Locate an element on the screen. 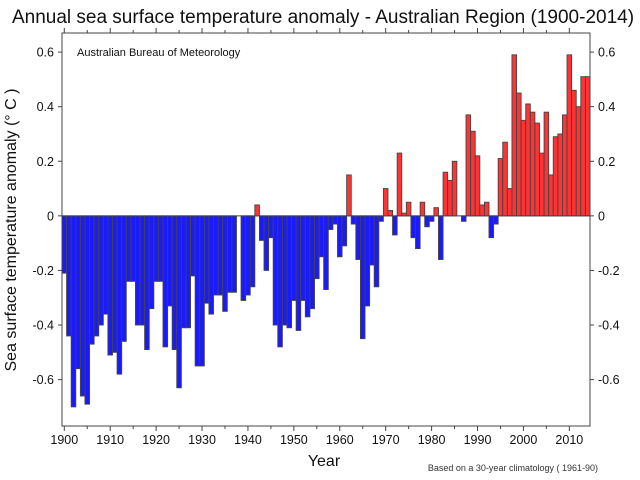 This screenshot has width=640, height=480. bar-1931 is located at coordinates (206, 259).